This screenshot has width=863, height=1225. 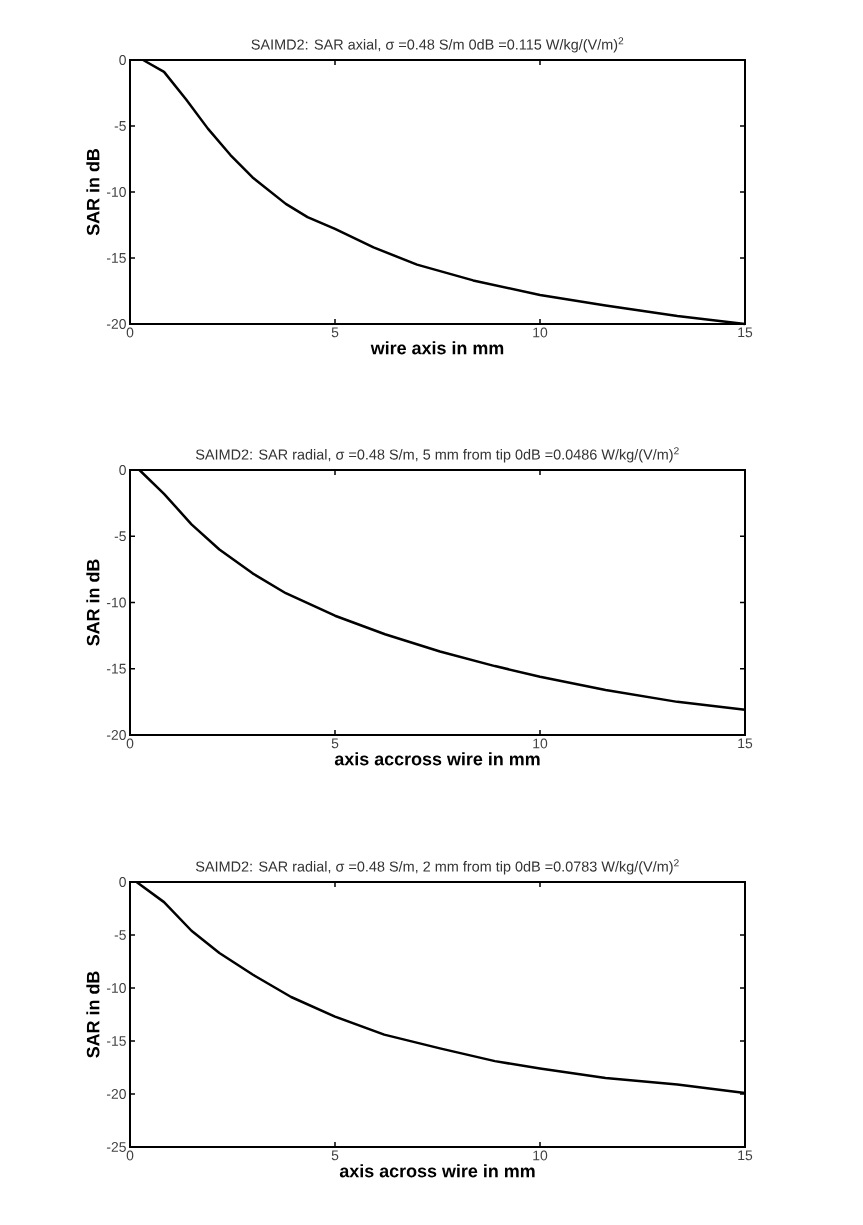 What do you see at coordinates (437, 1171) in the screenshot?
I see `x-axis-title: axis across wire in mm` at bounding box center [437, 1171].